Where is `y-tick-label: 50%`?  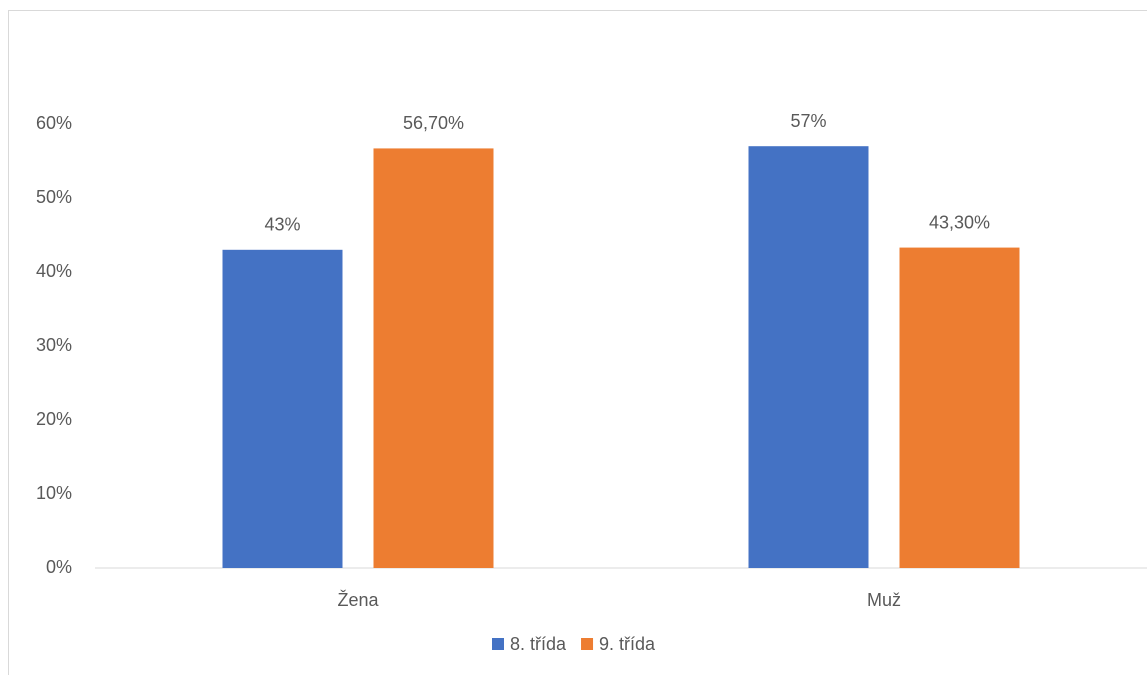
y-tick-label: 50% is located at coordinates (54, 197).